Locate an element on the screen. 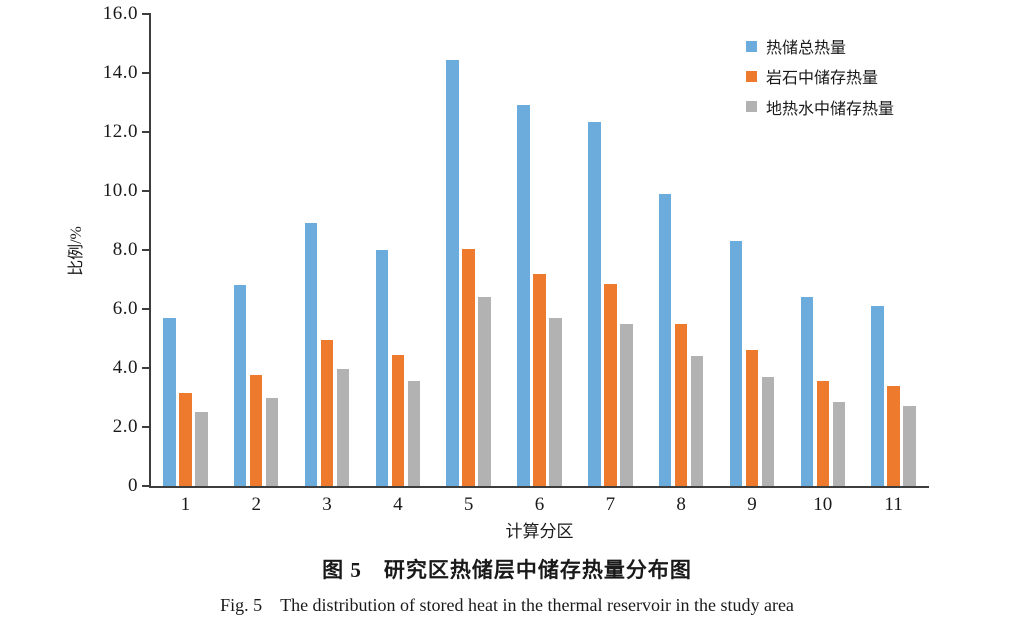 Image resolution: width=1014 pixels, height=625 pixels. legend: 热储总热量岩石中储存热量 地热水中储存热量 is located at coordinates (820, 76).